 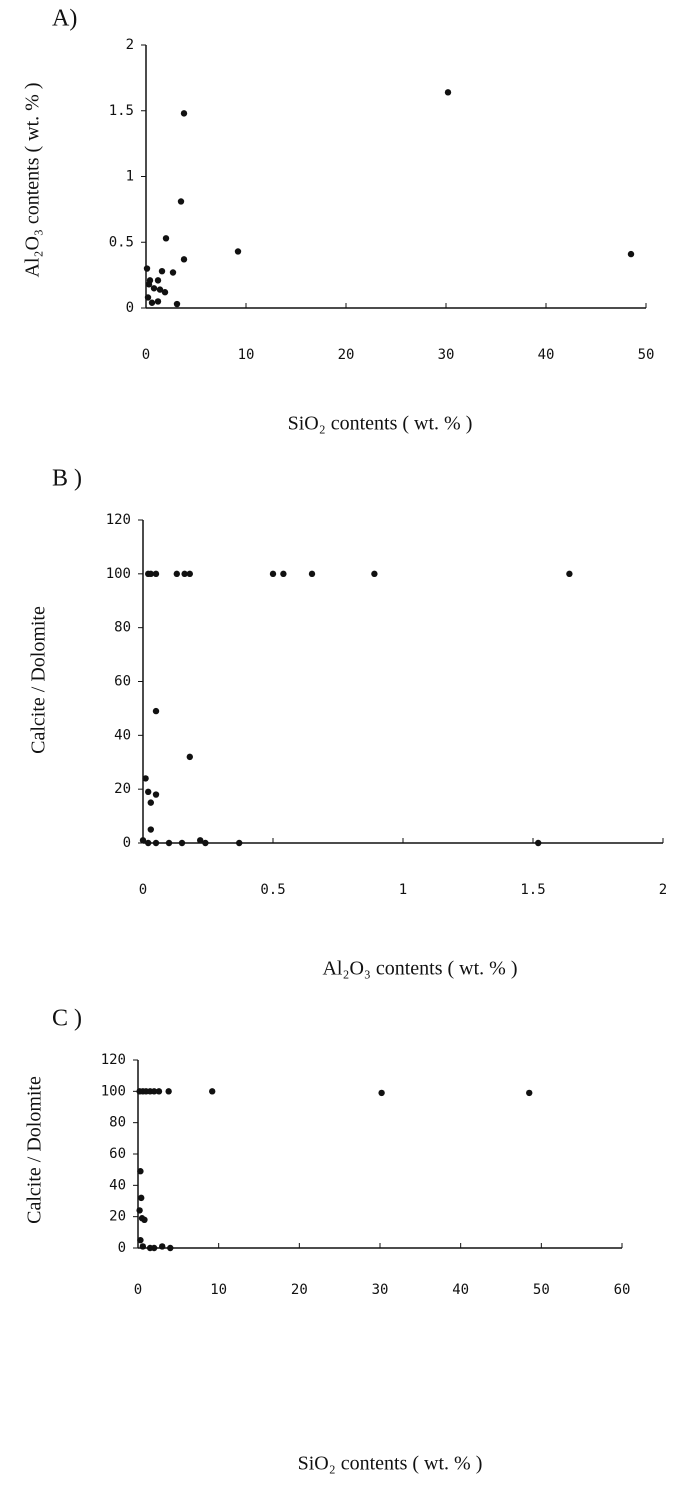 I want to click on y-tick-label: 1, so click(x=130, y=177).